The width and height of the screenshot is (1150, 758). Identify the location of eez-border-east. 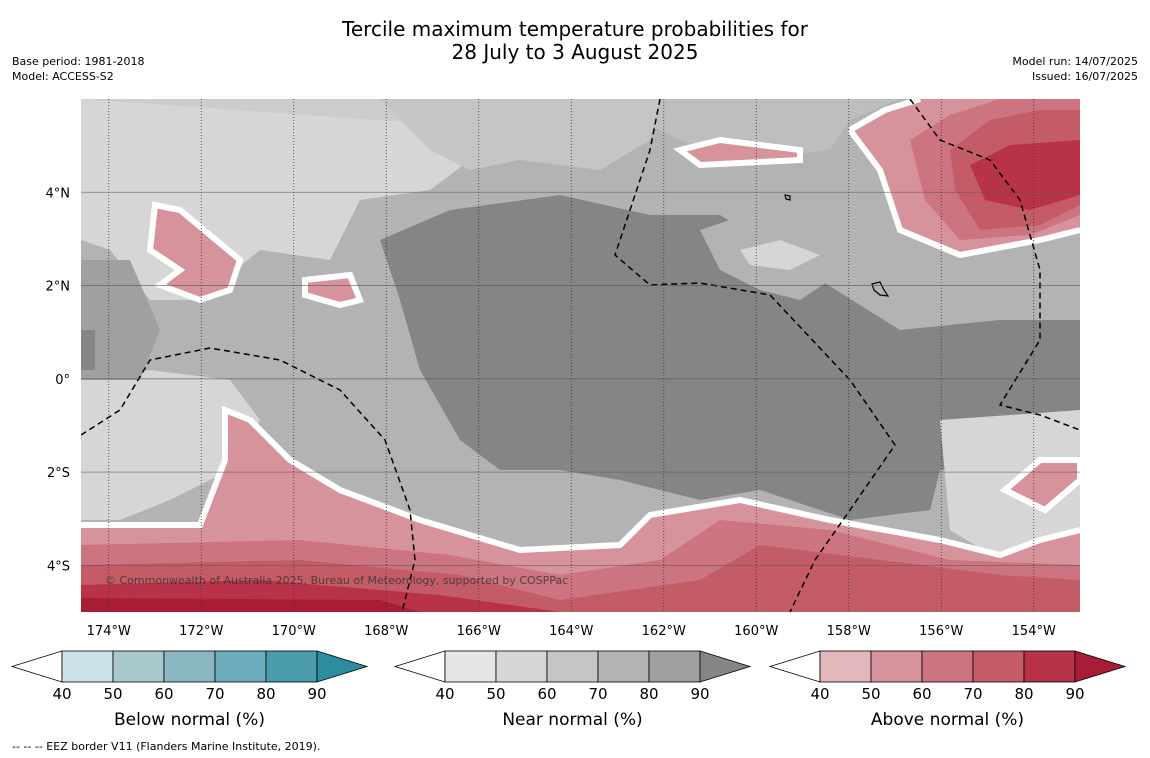
(994, 265).